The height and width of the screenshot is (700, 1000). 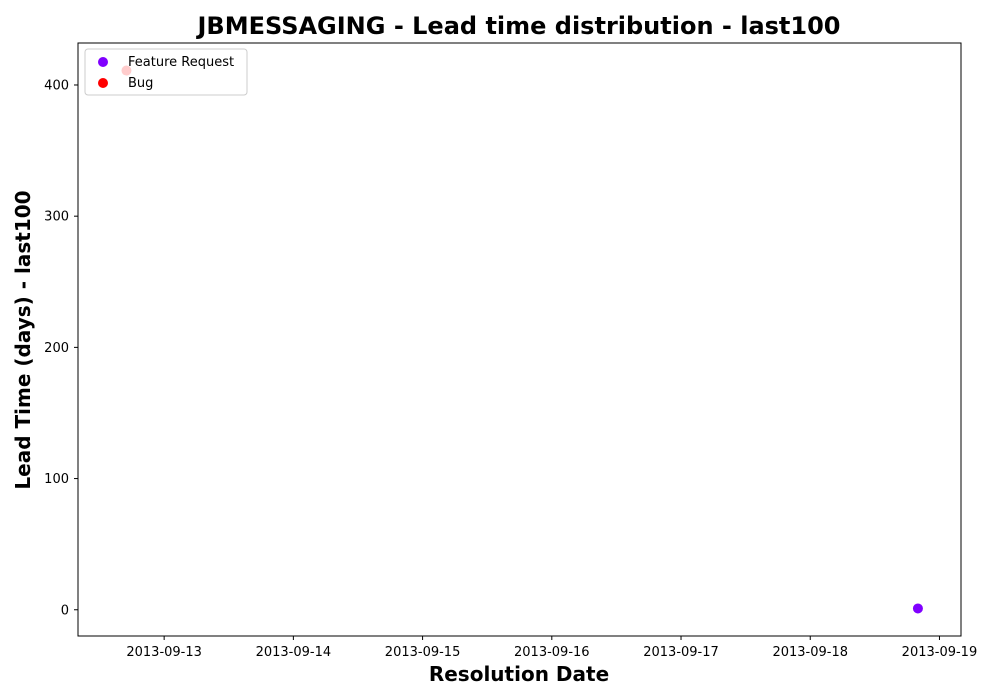 I want to click on x-tick-label: 2013-09-18, so click(x=810, y=652).